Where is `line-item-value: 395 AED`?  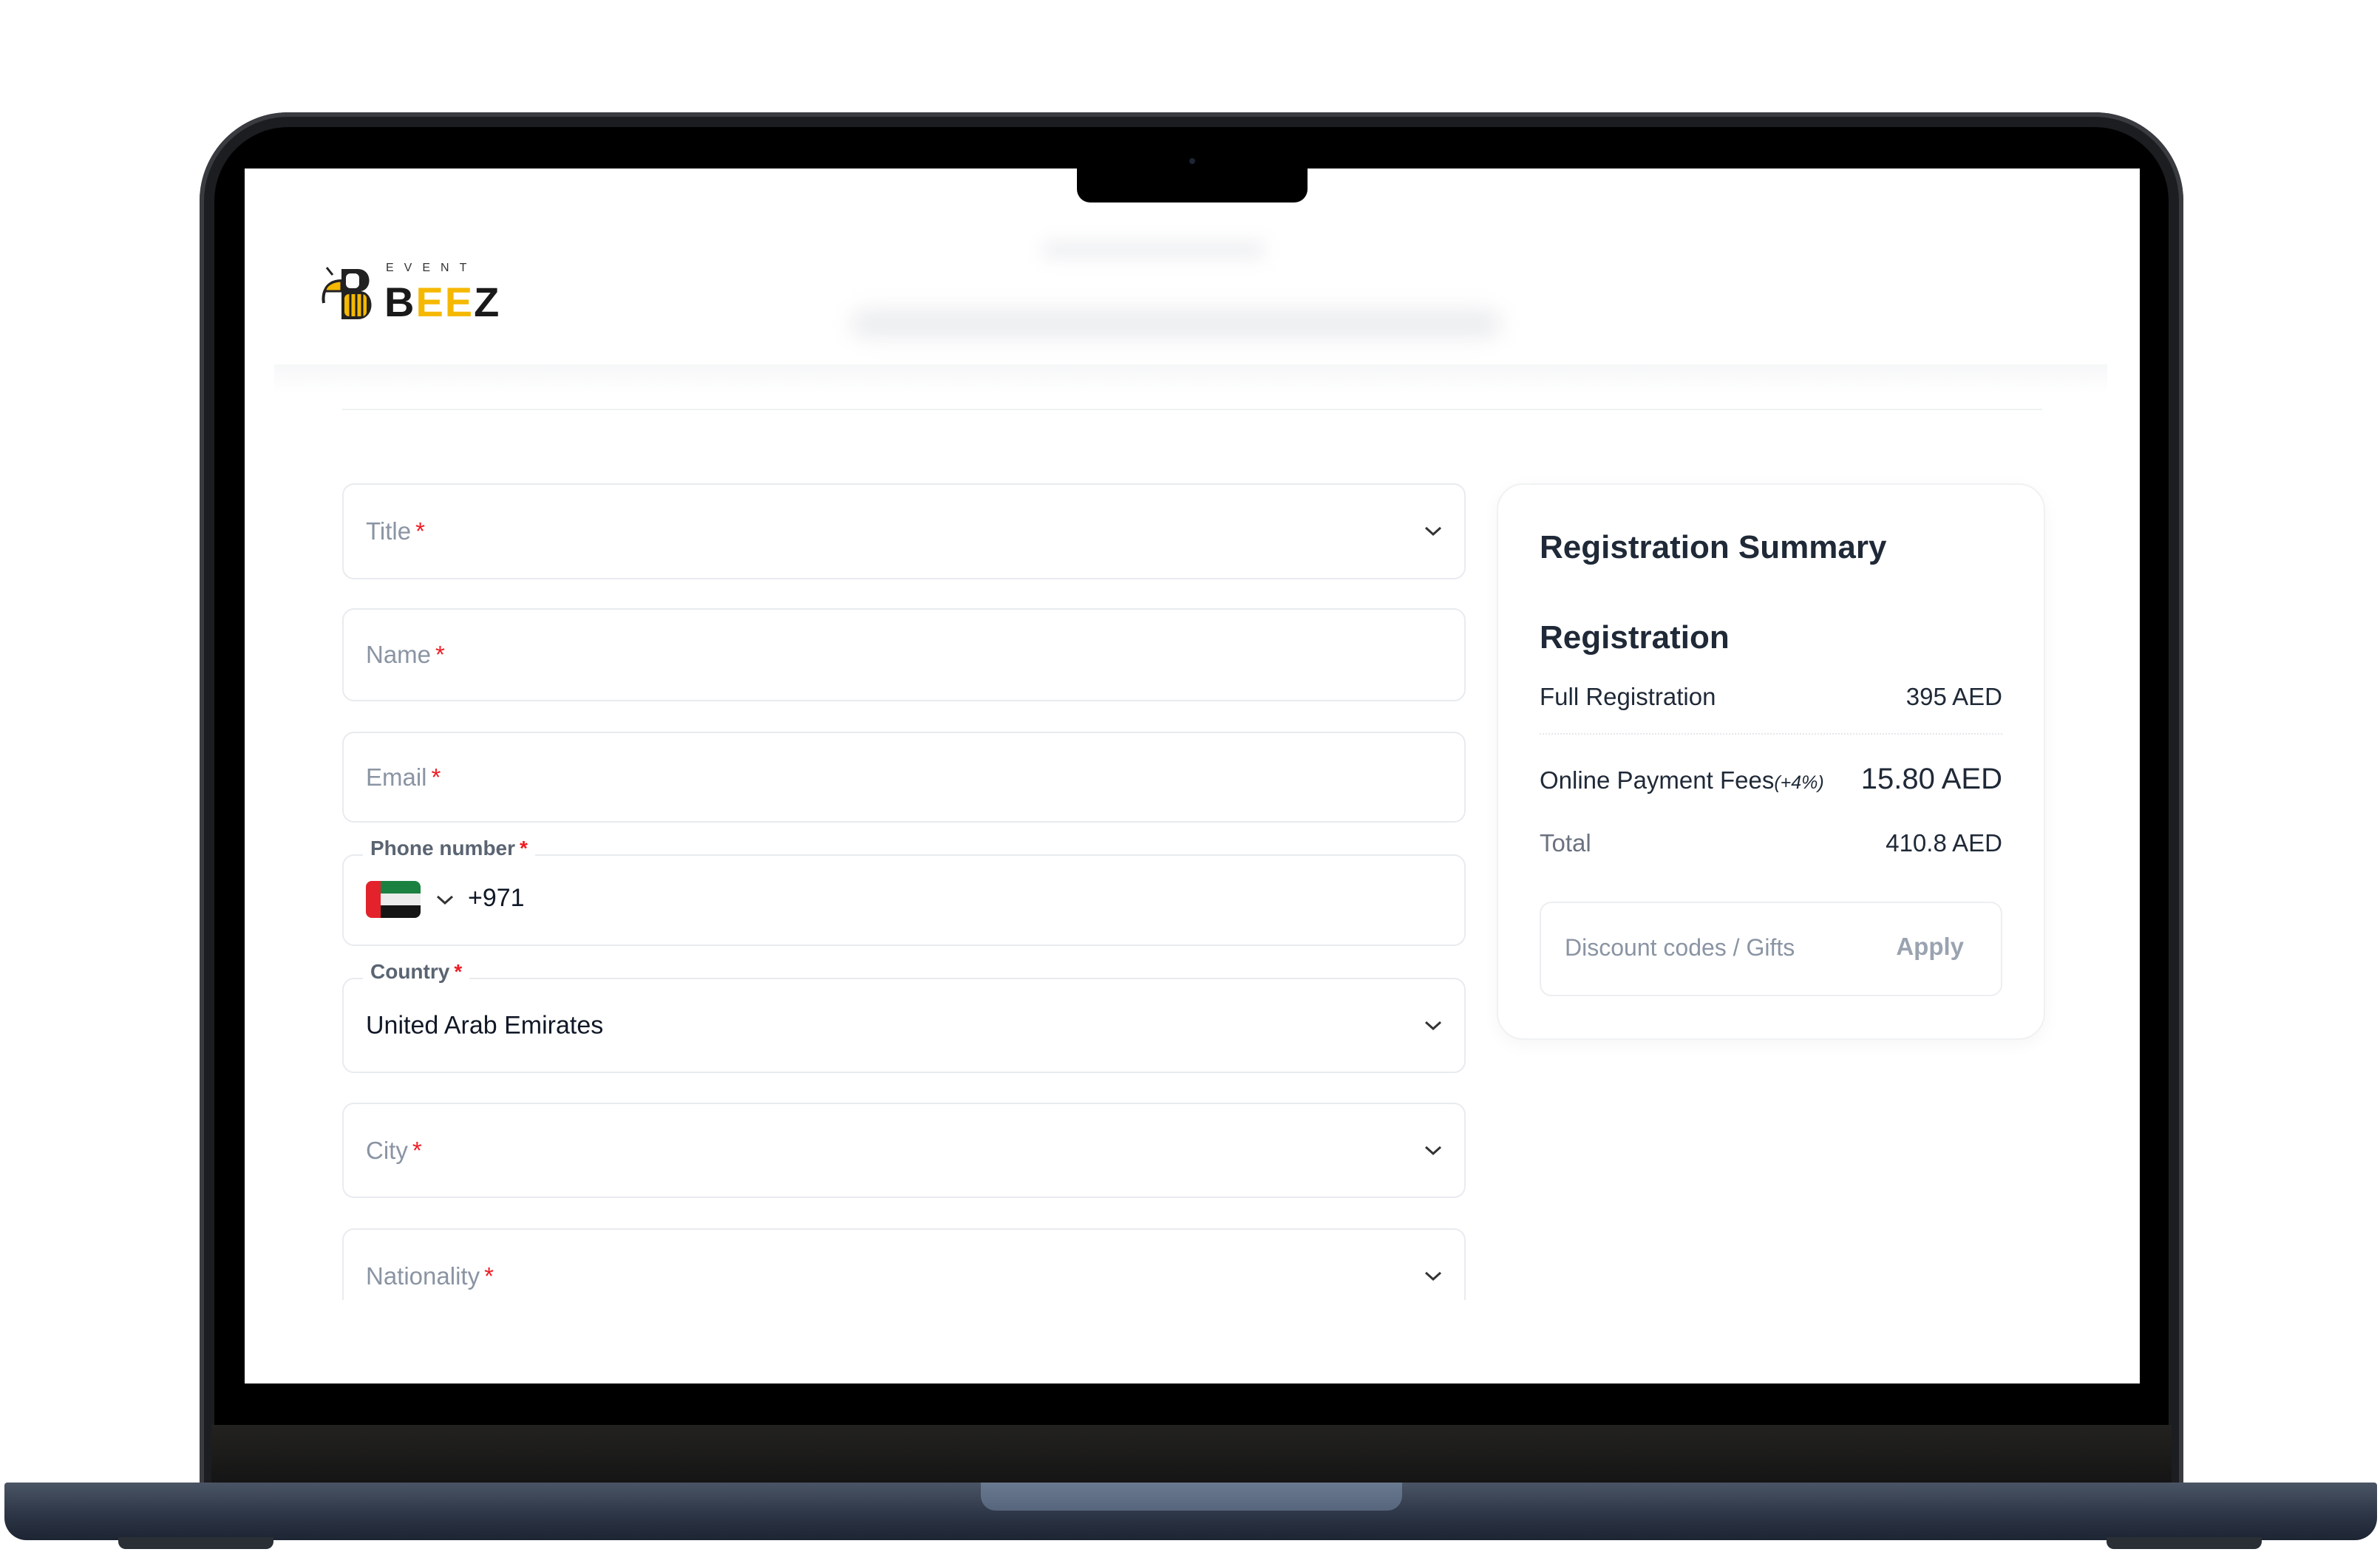
line-item-value: 395 AED is located at coordinates (1953, 696).